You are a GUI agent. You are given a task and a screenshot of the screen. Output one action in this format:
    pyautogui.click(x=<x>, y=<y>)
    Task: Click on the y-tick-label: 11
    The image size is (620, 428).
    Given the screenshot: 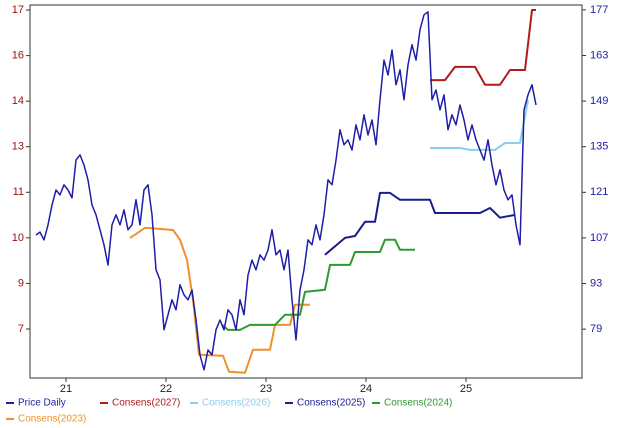 What is the action you would take?
    pyautogui.click(x=18, y=192)
    